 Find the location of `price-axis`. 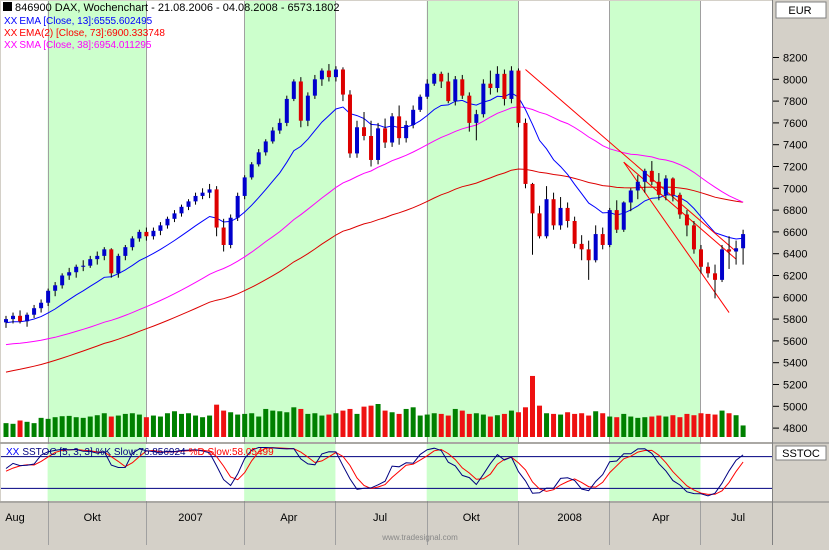

price-axis is located at coordinates (800, 221).